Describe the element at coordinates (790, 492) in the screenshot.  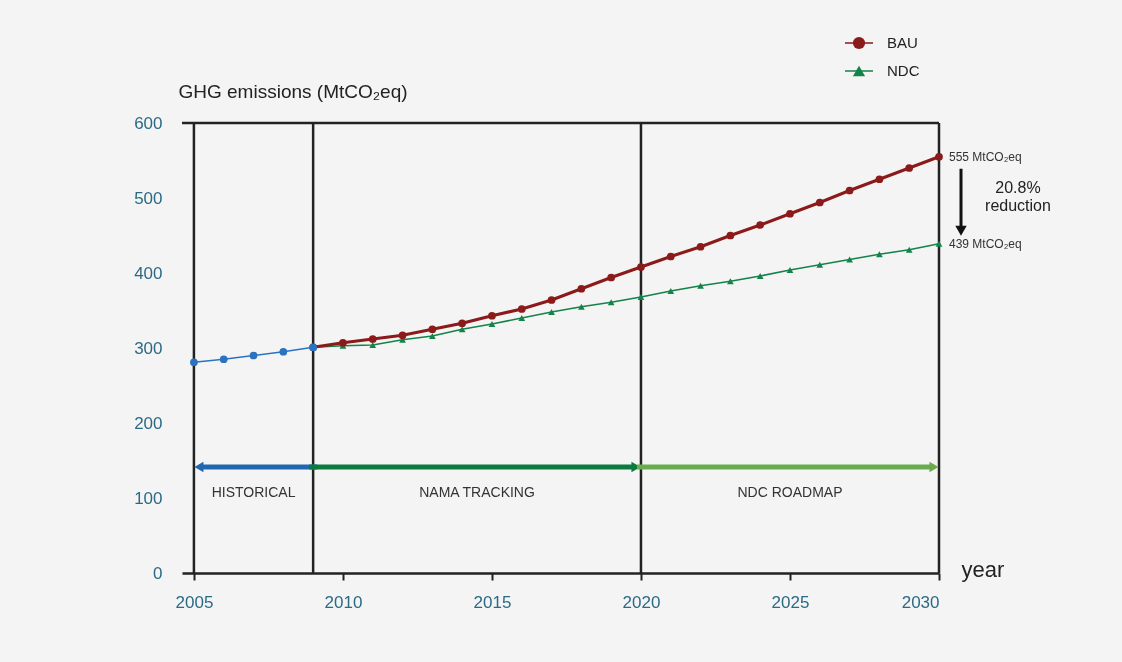
I see `annotation: NDC ROADMAP` at that location.